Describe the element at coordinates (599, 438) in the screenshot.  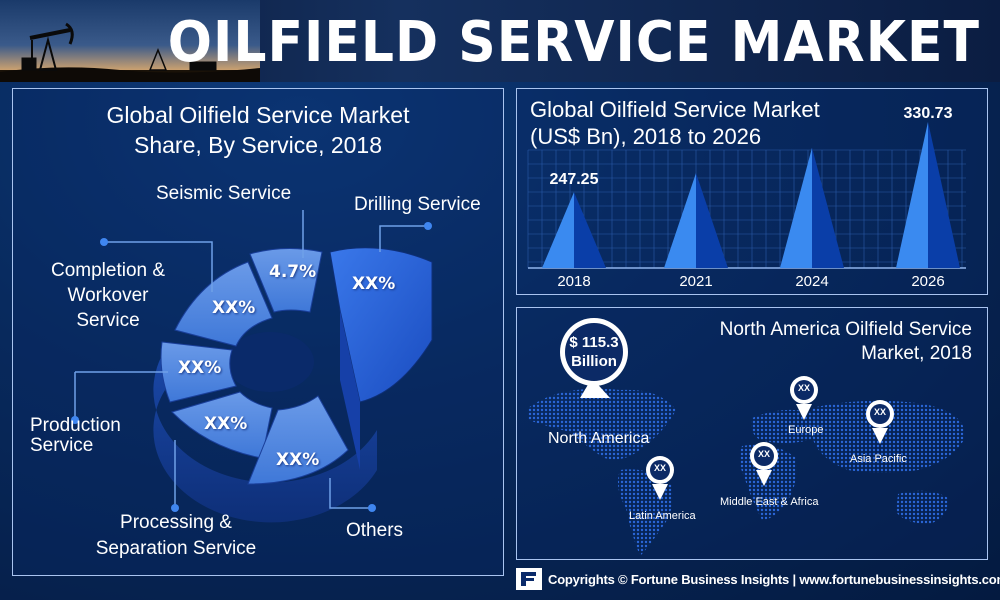
I see `region-label-north-america: North America` at that location.